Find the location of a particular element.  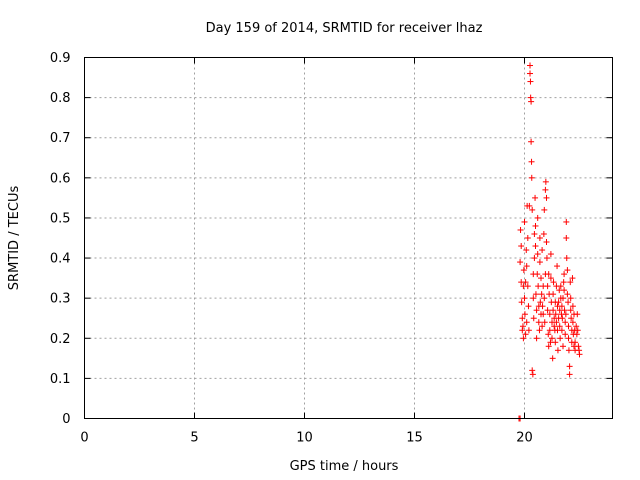

x-tick-label: 10 is located at coordinates (304, 438).